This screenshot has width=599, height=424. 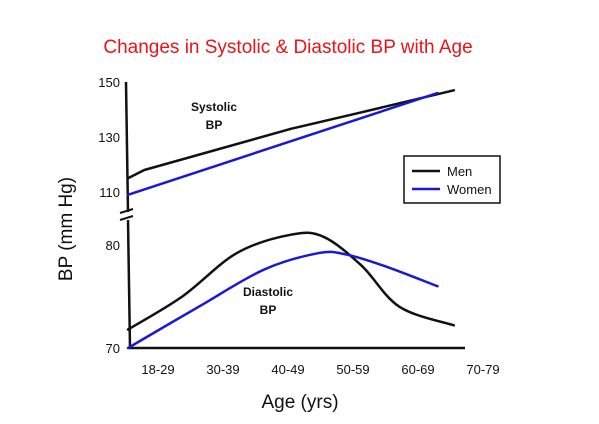 What do you see at coordinates (109, 82) in the screenshot?
I see `y-tick-label: 150` at bounding box center [109, 82].